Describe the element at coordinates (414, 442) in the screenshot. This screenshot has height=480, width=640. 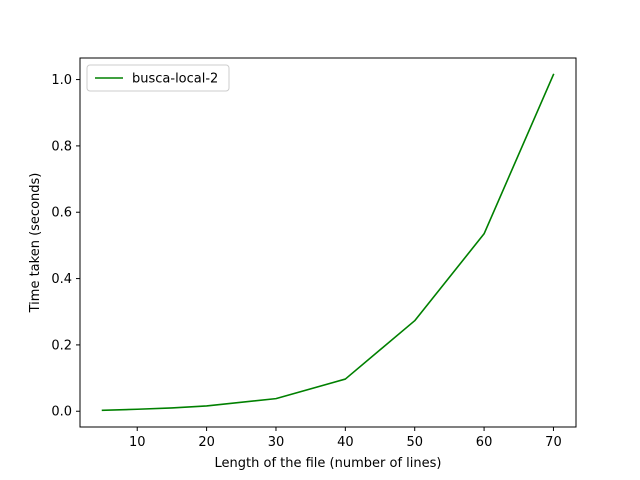
I see `x-tick-label: 50` at that location.